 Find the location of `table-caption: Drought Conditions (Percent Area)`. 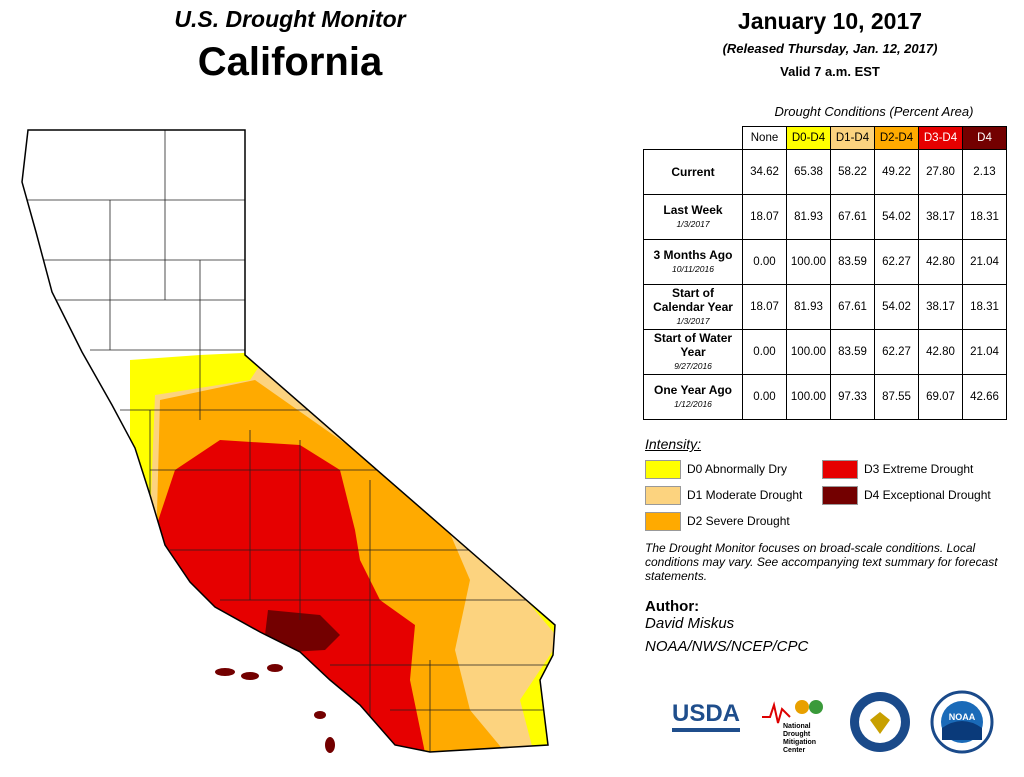

table-caption: Drought Conditions (Percent Area) is located at coordinates (874, 111).